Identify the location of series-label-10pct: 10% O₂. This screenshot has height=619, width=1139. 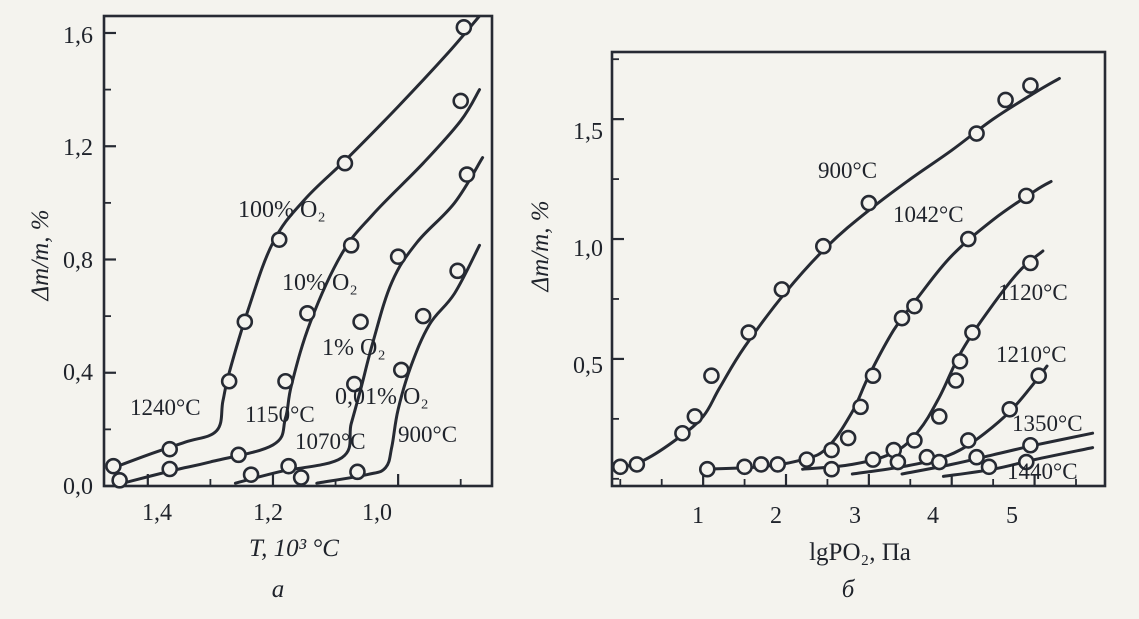
(320, 283).